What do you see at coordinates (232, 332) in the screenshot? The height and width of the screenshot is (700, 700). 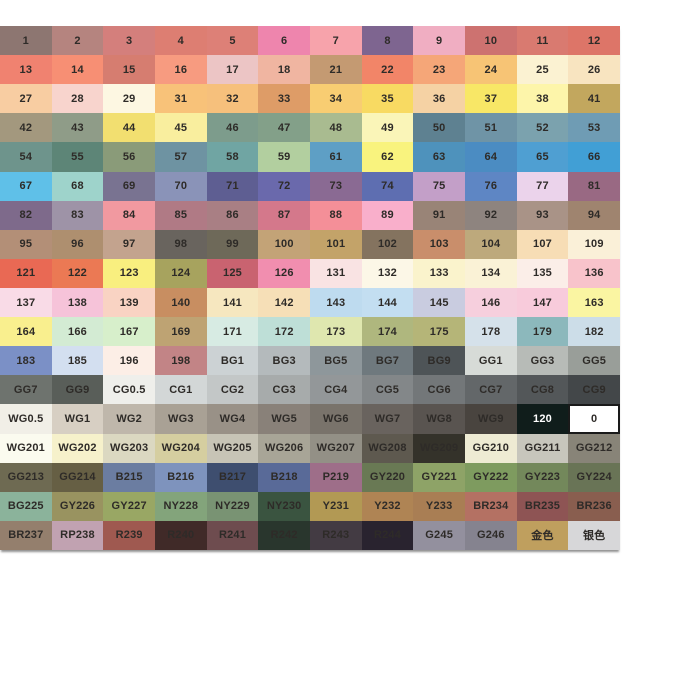 I see `swatch-171: 171` at bounding box center [232, 332].